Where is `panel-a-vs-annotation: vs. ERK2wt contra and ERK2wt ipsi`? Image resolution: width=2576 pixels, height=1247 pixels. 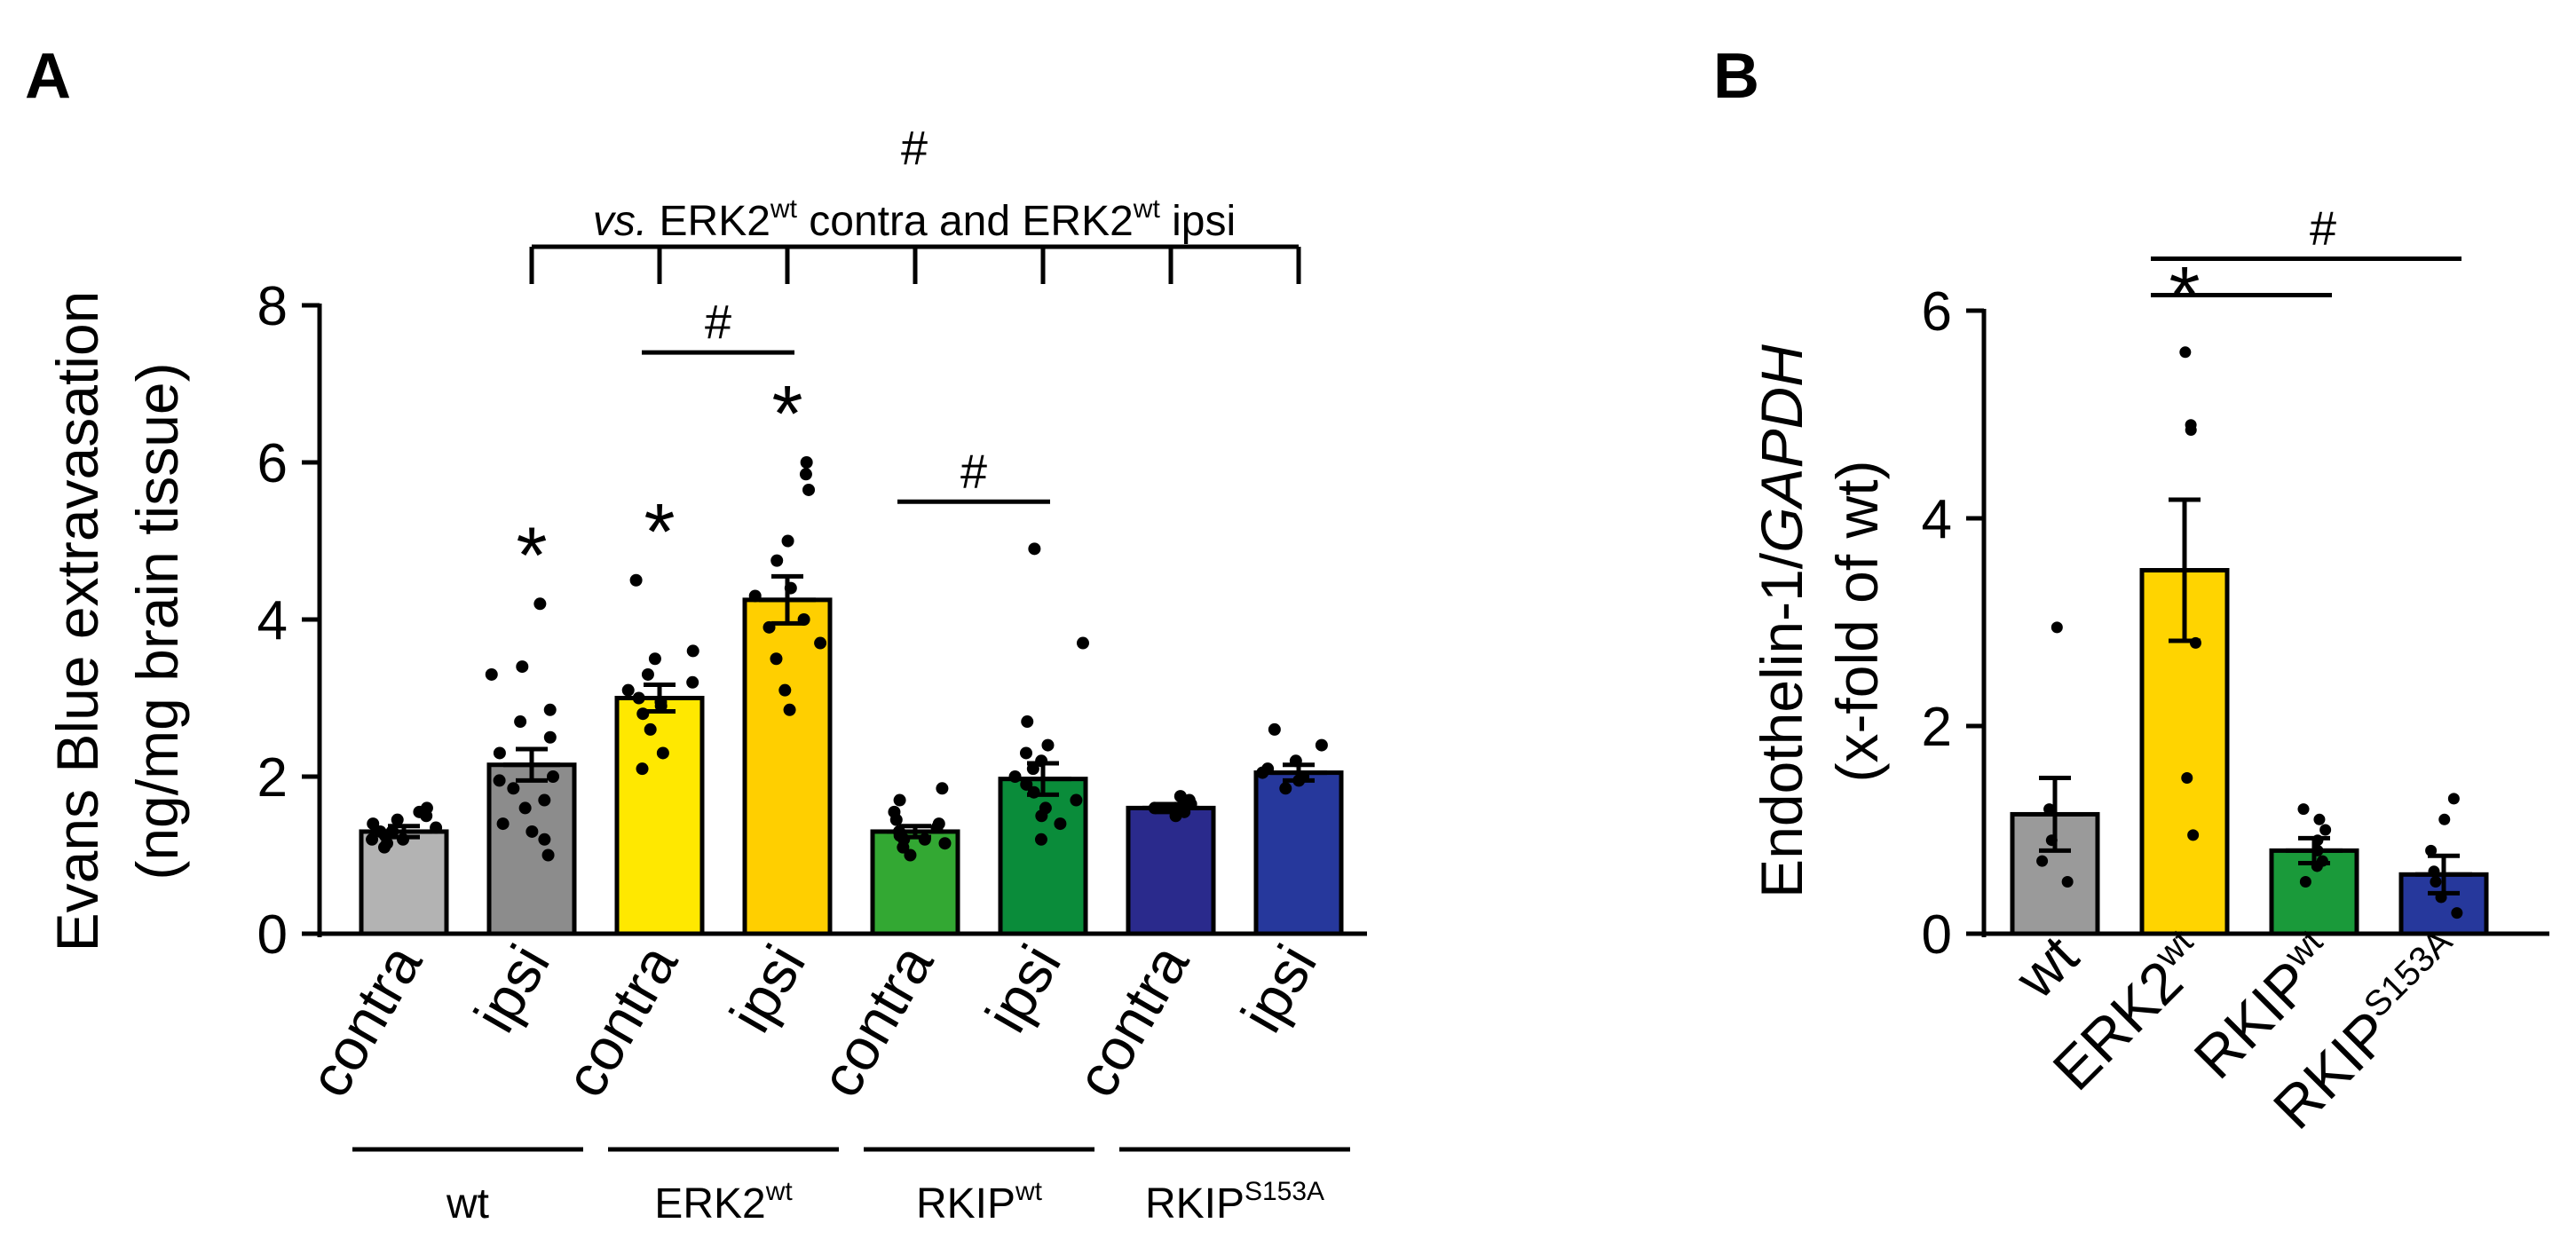 panel-a-vs-annotation: vs. ERK2wt contra and ERK2wt ipsi is located at coordinates (914, 219).